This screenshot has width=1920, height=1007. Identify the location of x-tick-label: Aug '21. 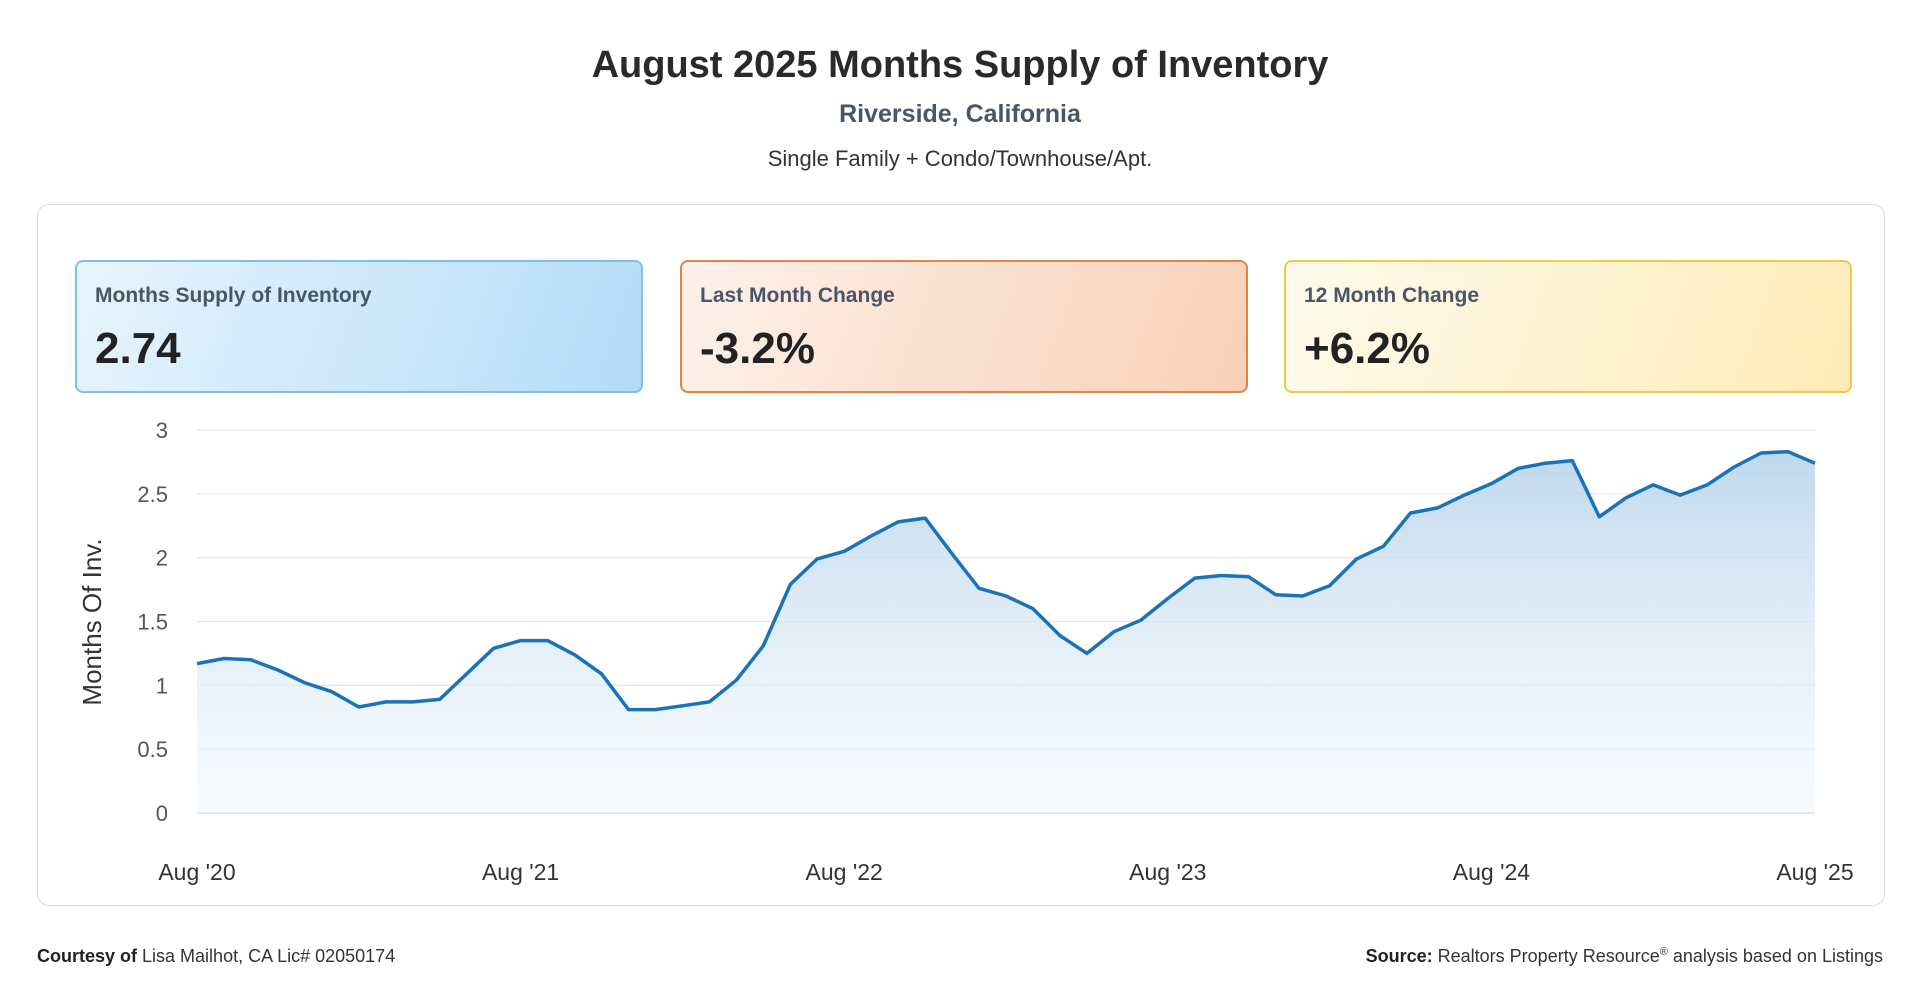
(520, 872).